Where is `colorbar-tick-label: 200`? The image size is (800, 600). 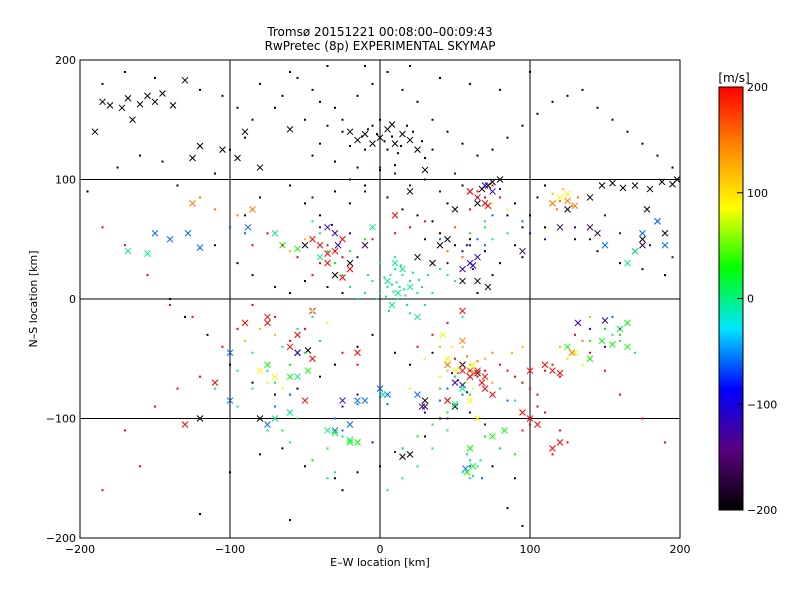 colorbar-tick-label: 200 is located at coordinates (757, 87).